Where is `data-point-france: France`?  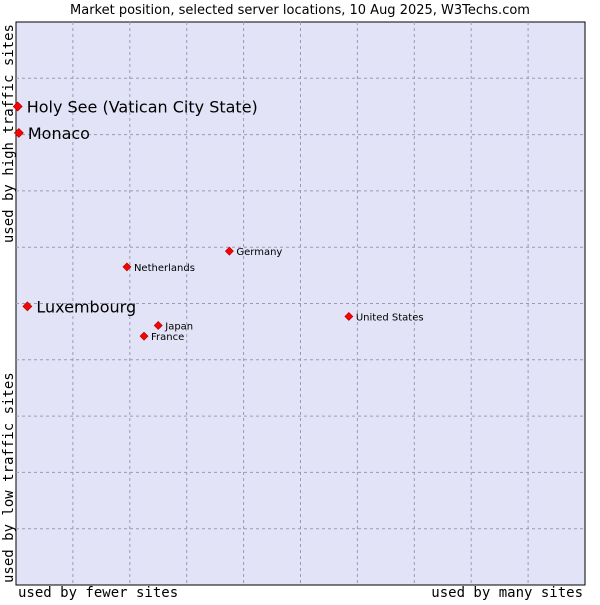
data-point-france: France is located at coordinates (161, 337).